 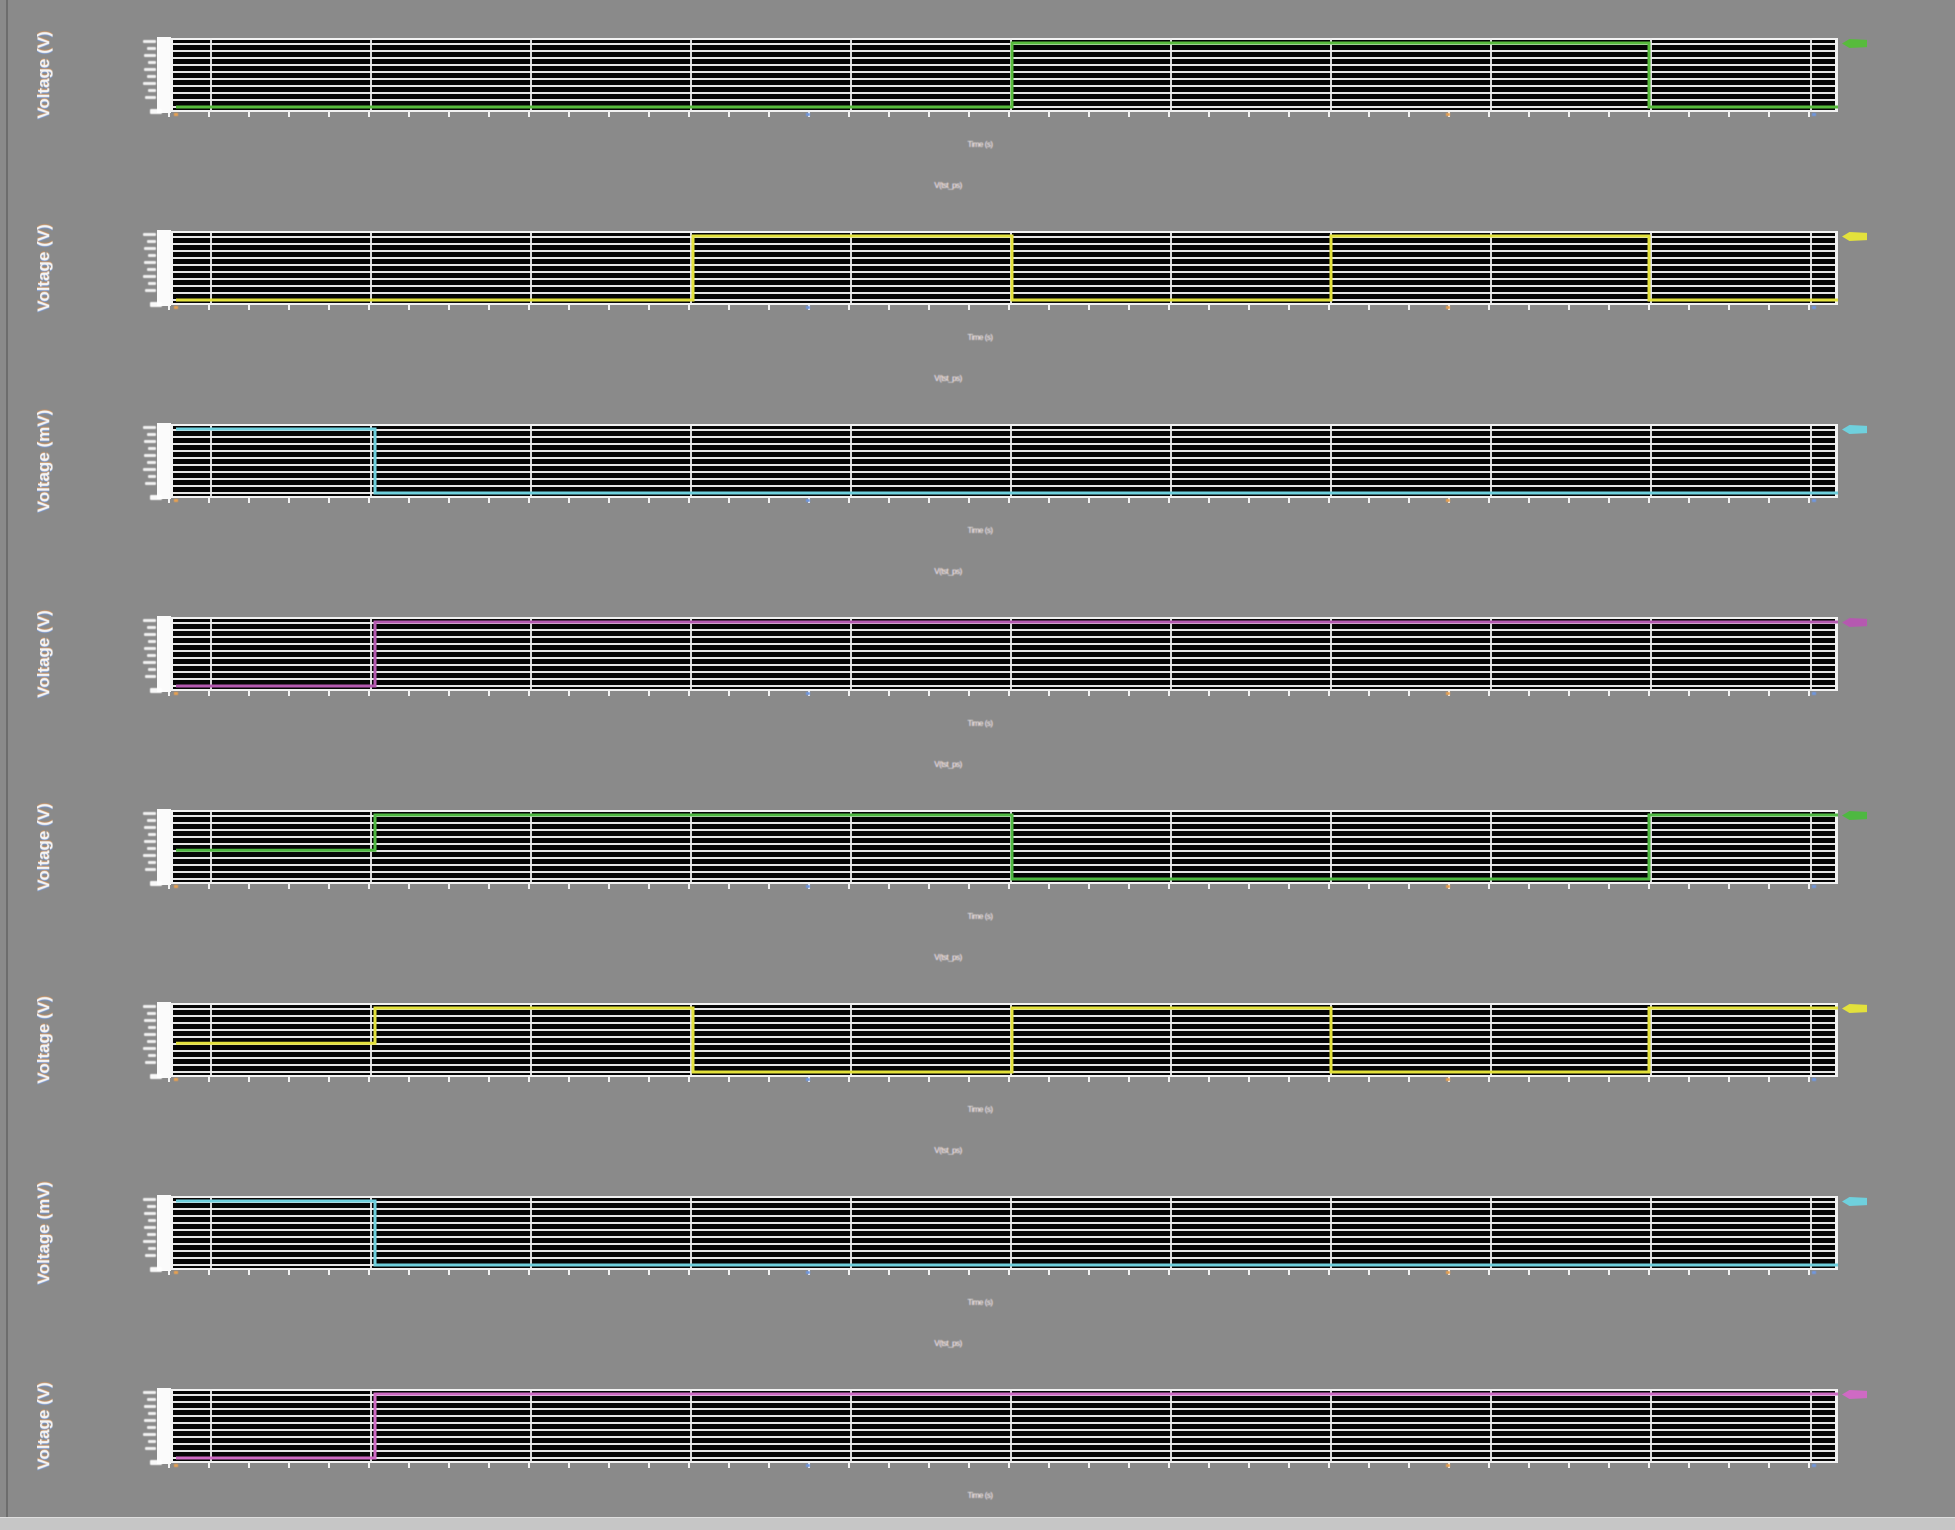 I want to click on horizontal-scrollbar, so click(x=977, y=1523).